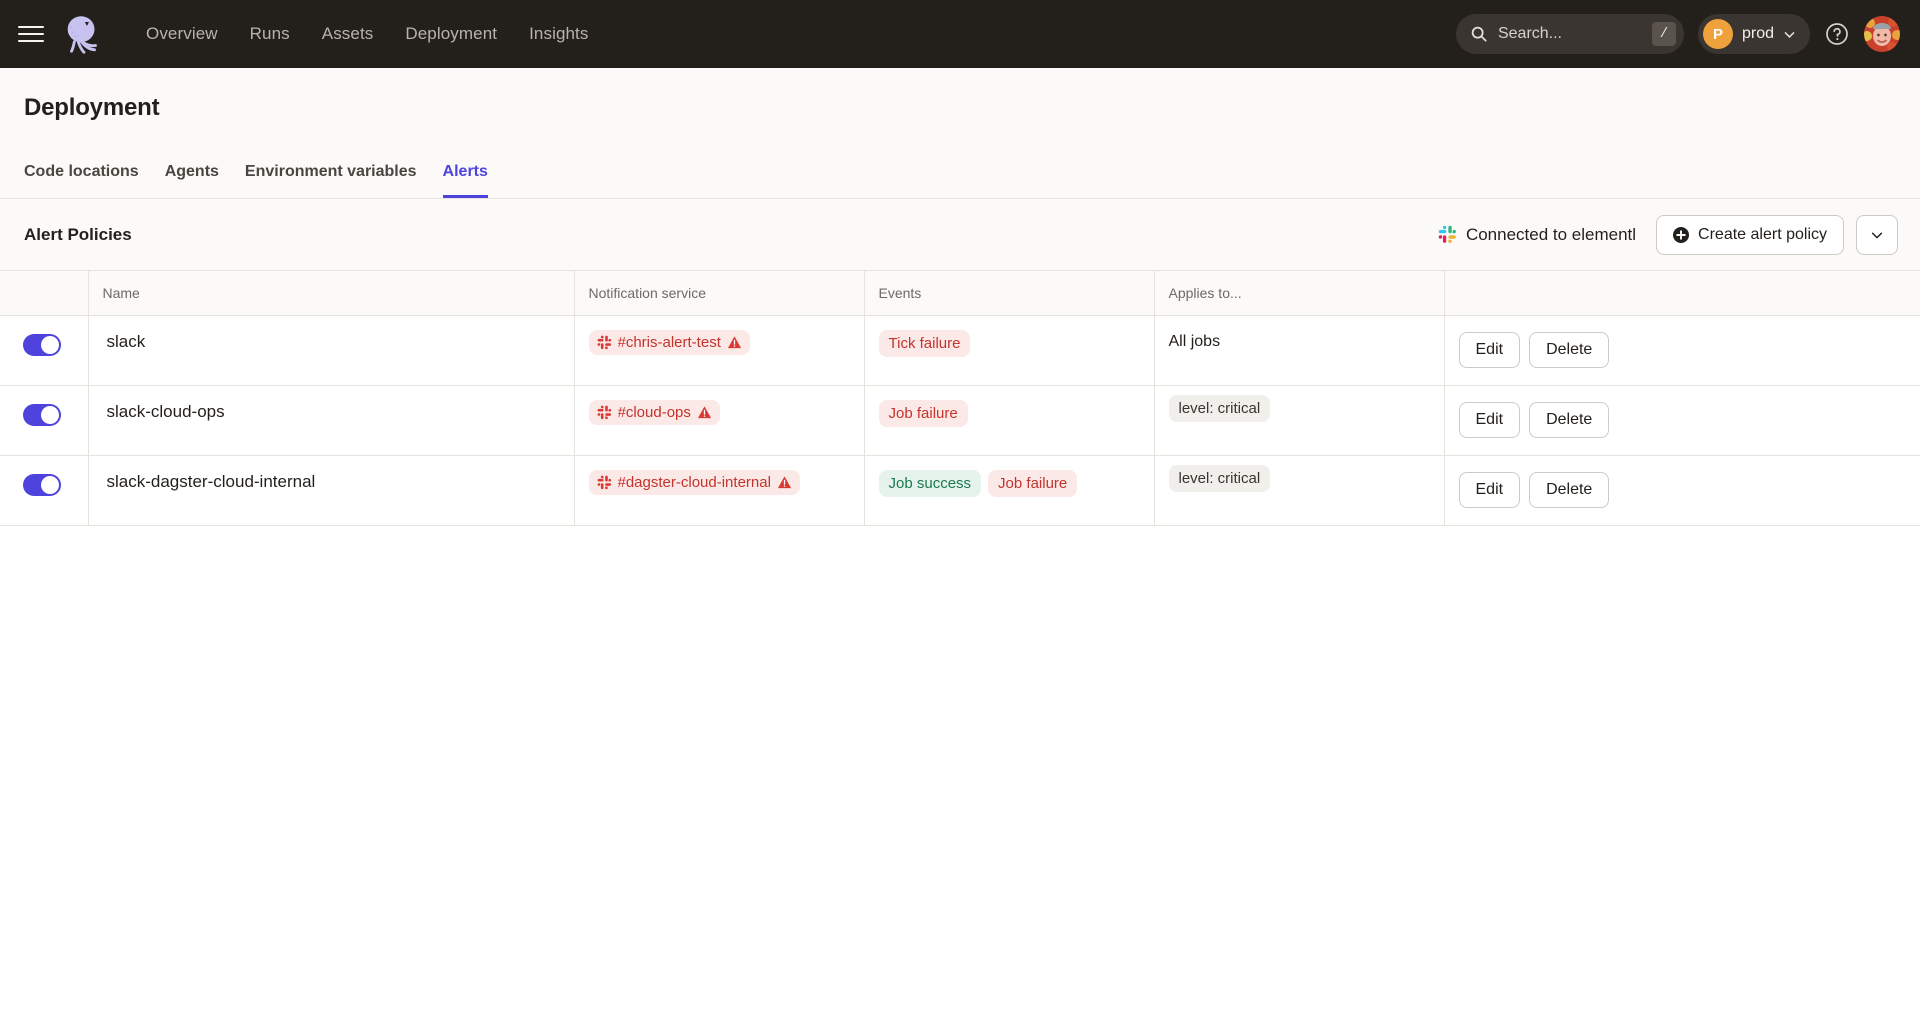 This screenshot has height=1020, width=1920. I want to click on applies-to-value: All jobs, so click(1194, 341).